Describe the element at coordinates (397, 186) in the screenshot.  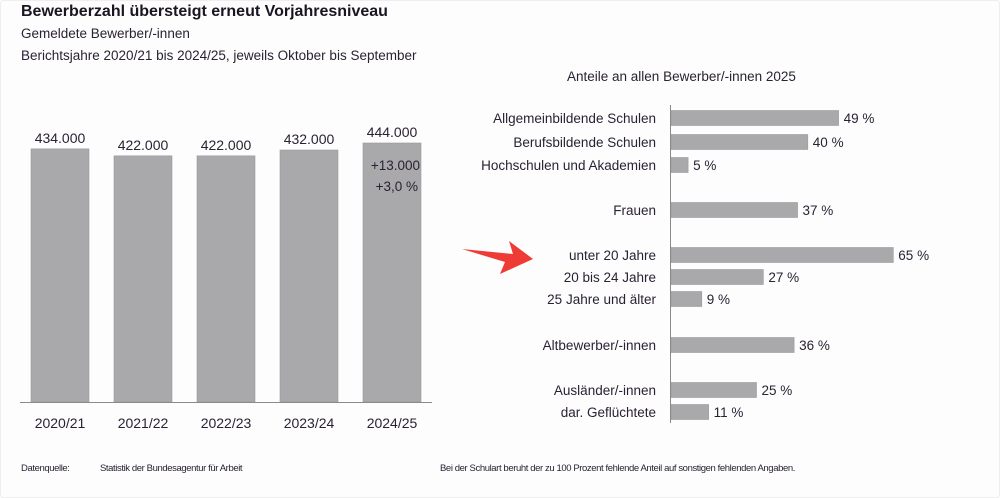
I see `change-percent-label: +3,0 %` at that location.